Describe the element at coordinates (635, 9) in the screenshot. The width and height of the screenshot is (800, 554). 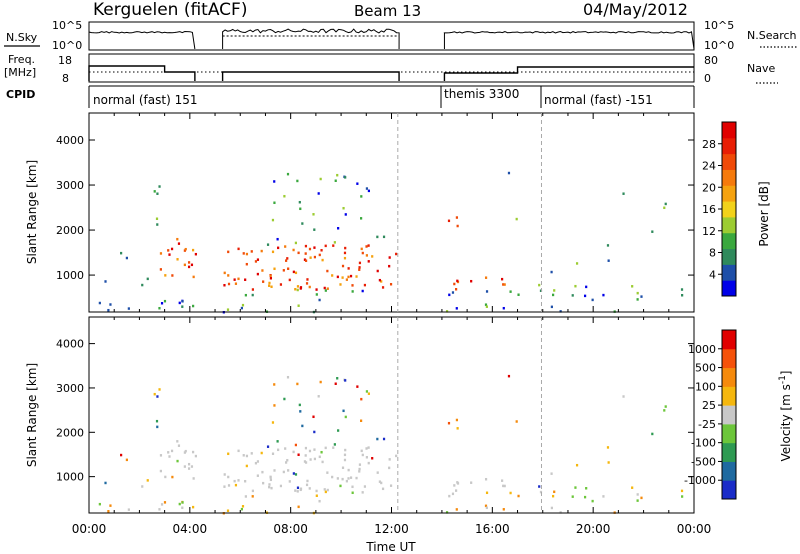
I see `date-label: 04/May/2012` at that location.